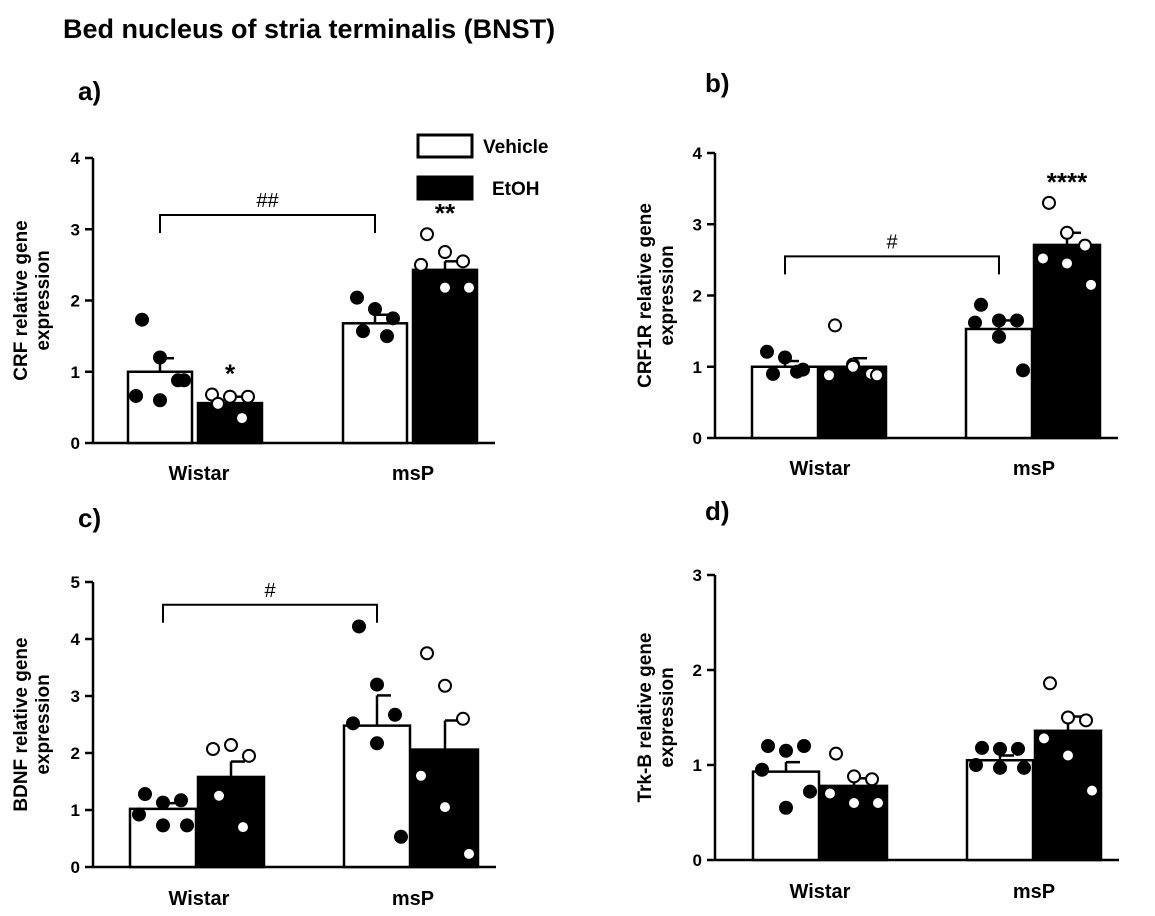 Image resolution: width=1155 pixels, height=916 pixels. Describe the element at coordinates (645, 295) in the screenshot. I see `y-axis-label-line: CRF1R relative gene` at that location.